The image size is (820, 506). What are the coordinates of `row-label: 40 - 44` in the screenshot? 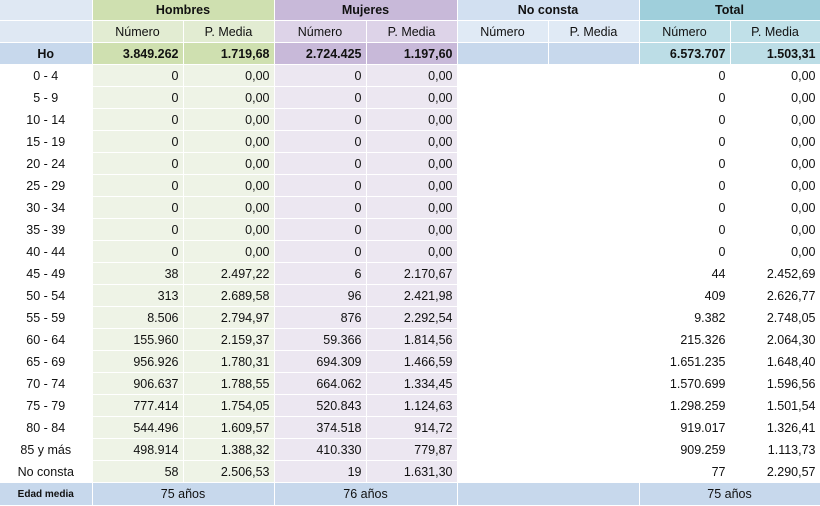 It's located at (46, 251).